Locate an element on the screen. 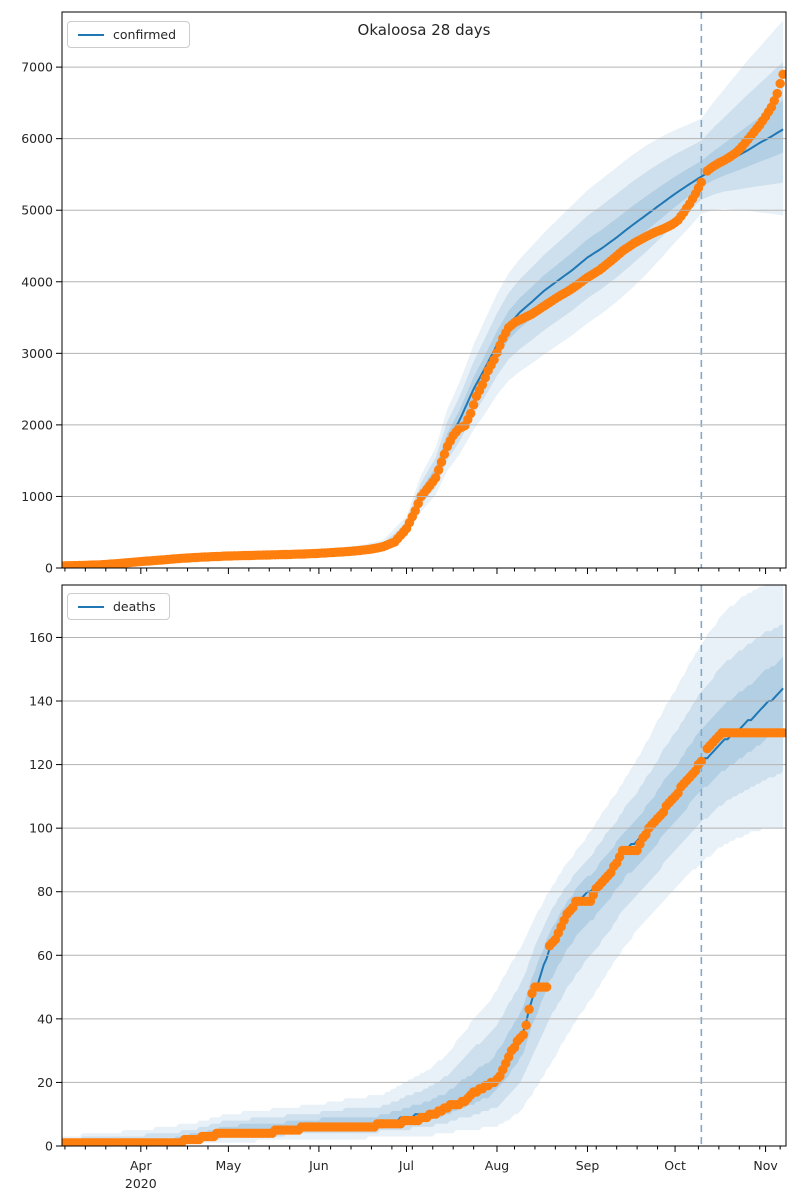 The width and height of the screenshot is (800, 1200). y-tick-label: 20 is located at coordinates (45, 1082).